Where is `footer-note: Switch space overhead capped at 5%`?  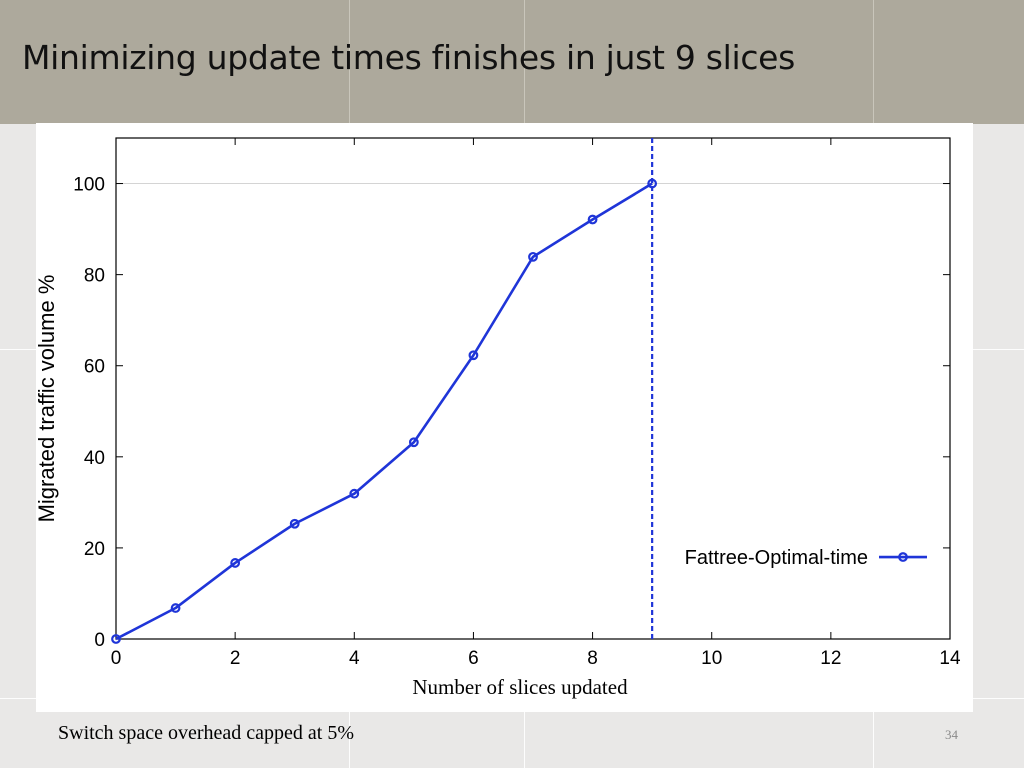
footer-note: Switch space overhead capped at 5% is located at coordinates (206, 733).